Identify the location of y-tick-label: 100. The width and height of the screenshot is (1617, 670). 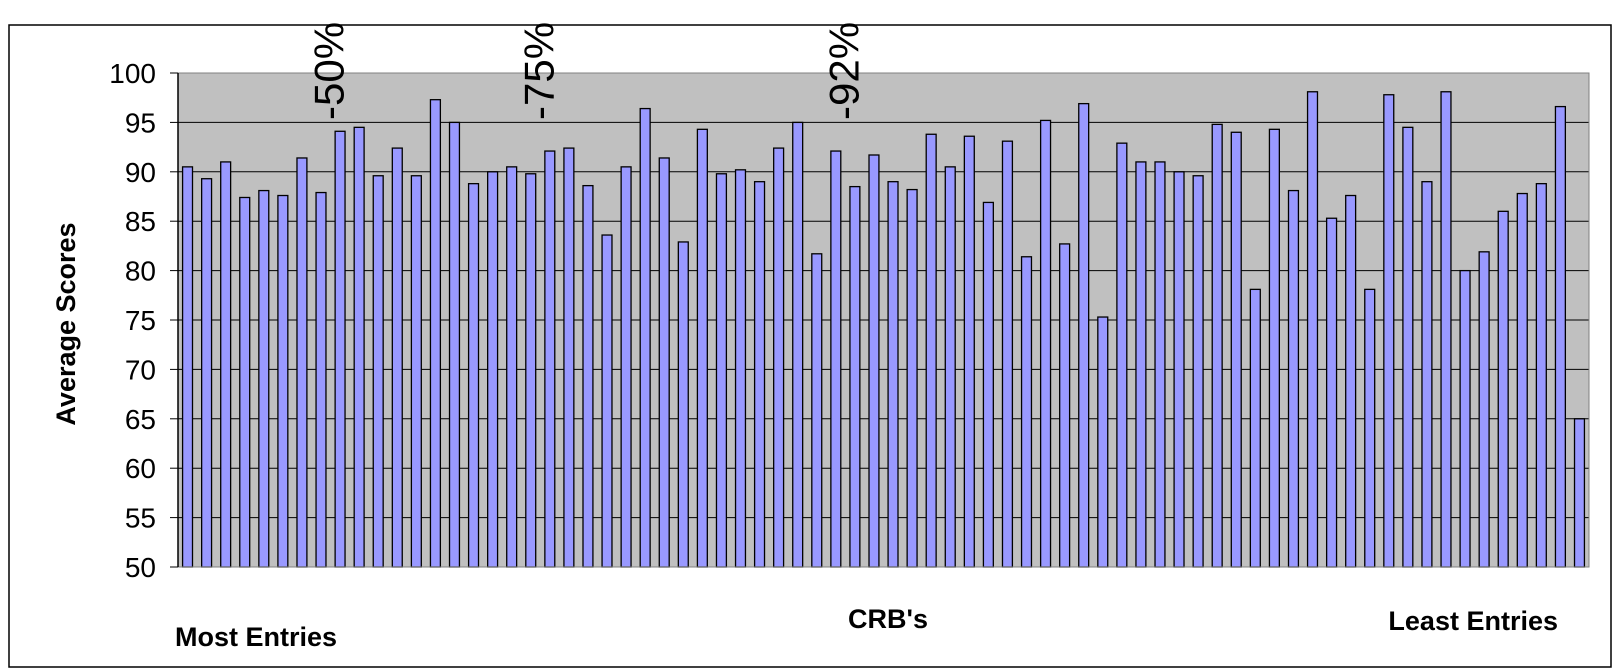
(132, 73).